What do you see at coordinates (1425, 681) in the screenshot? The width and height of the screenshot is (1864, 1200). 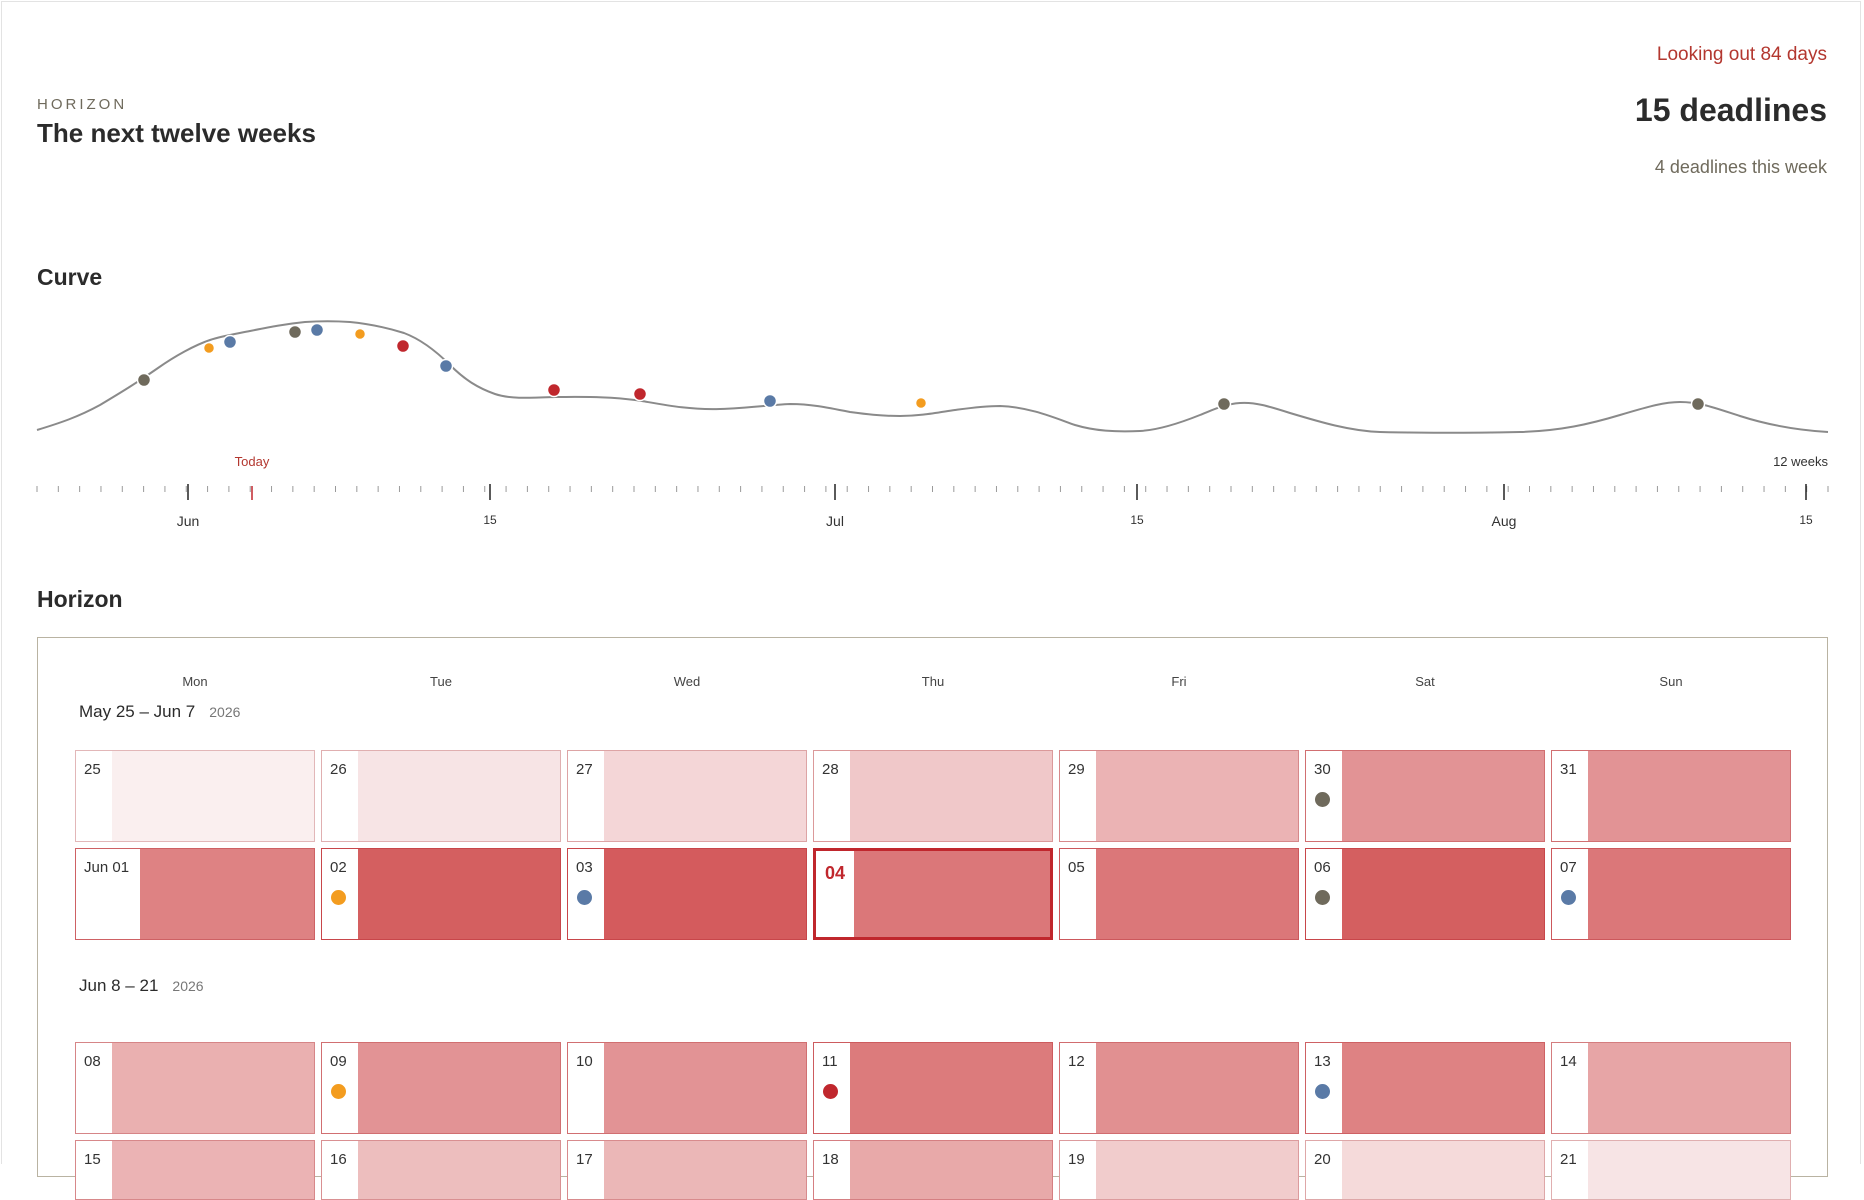 I see `weekday-header: Sat` at bounding box center [1425, 681].